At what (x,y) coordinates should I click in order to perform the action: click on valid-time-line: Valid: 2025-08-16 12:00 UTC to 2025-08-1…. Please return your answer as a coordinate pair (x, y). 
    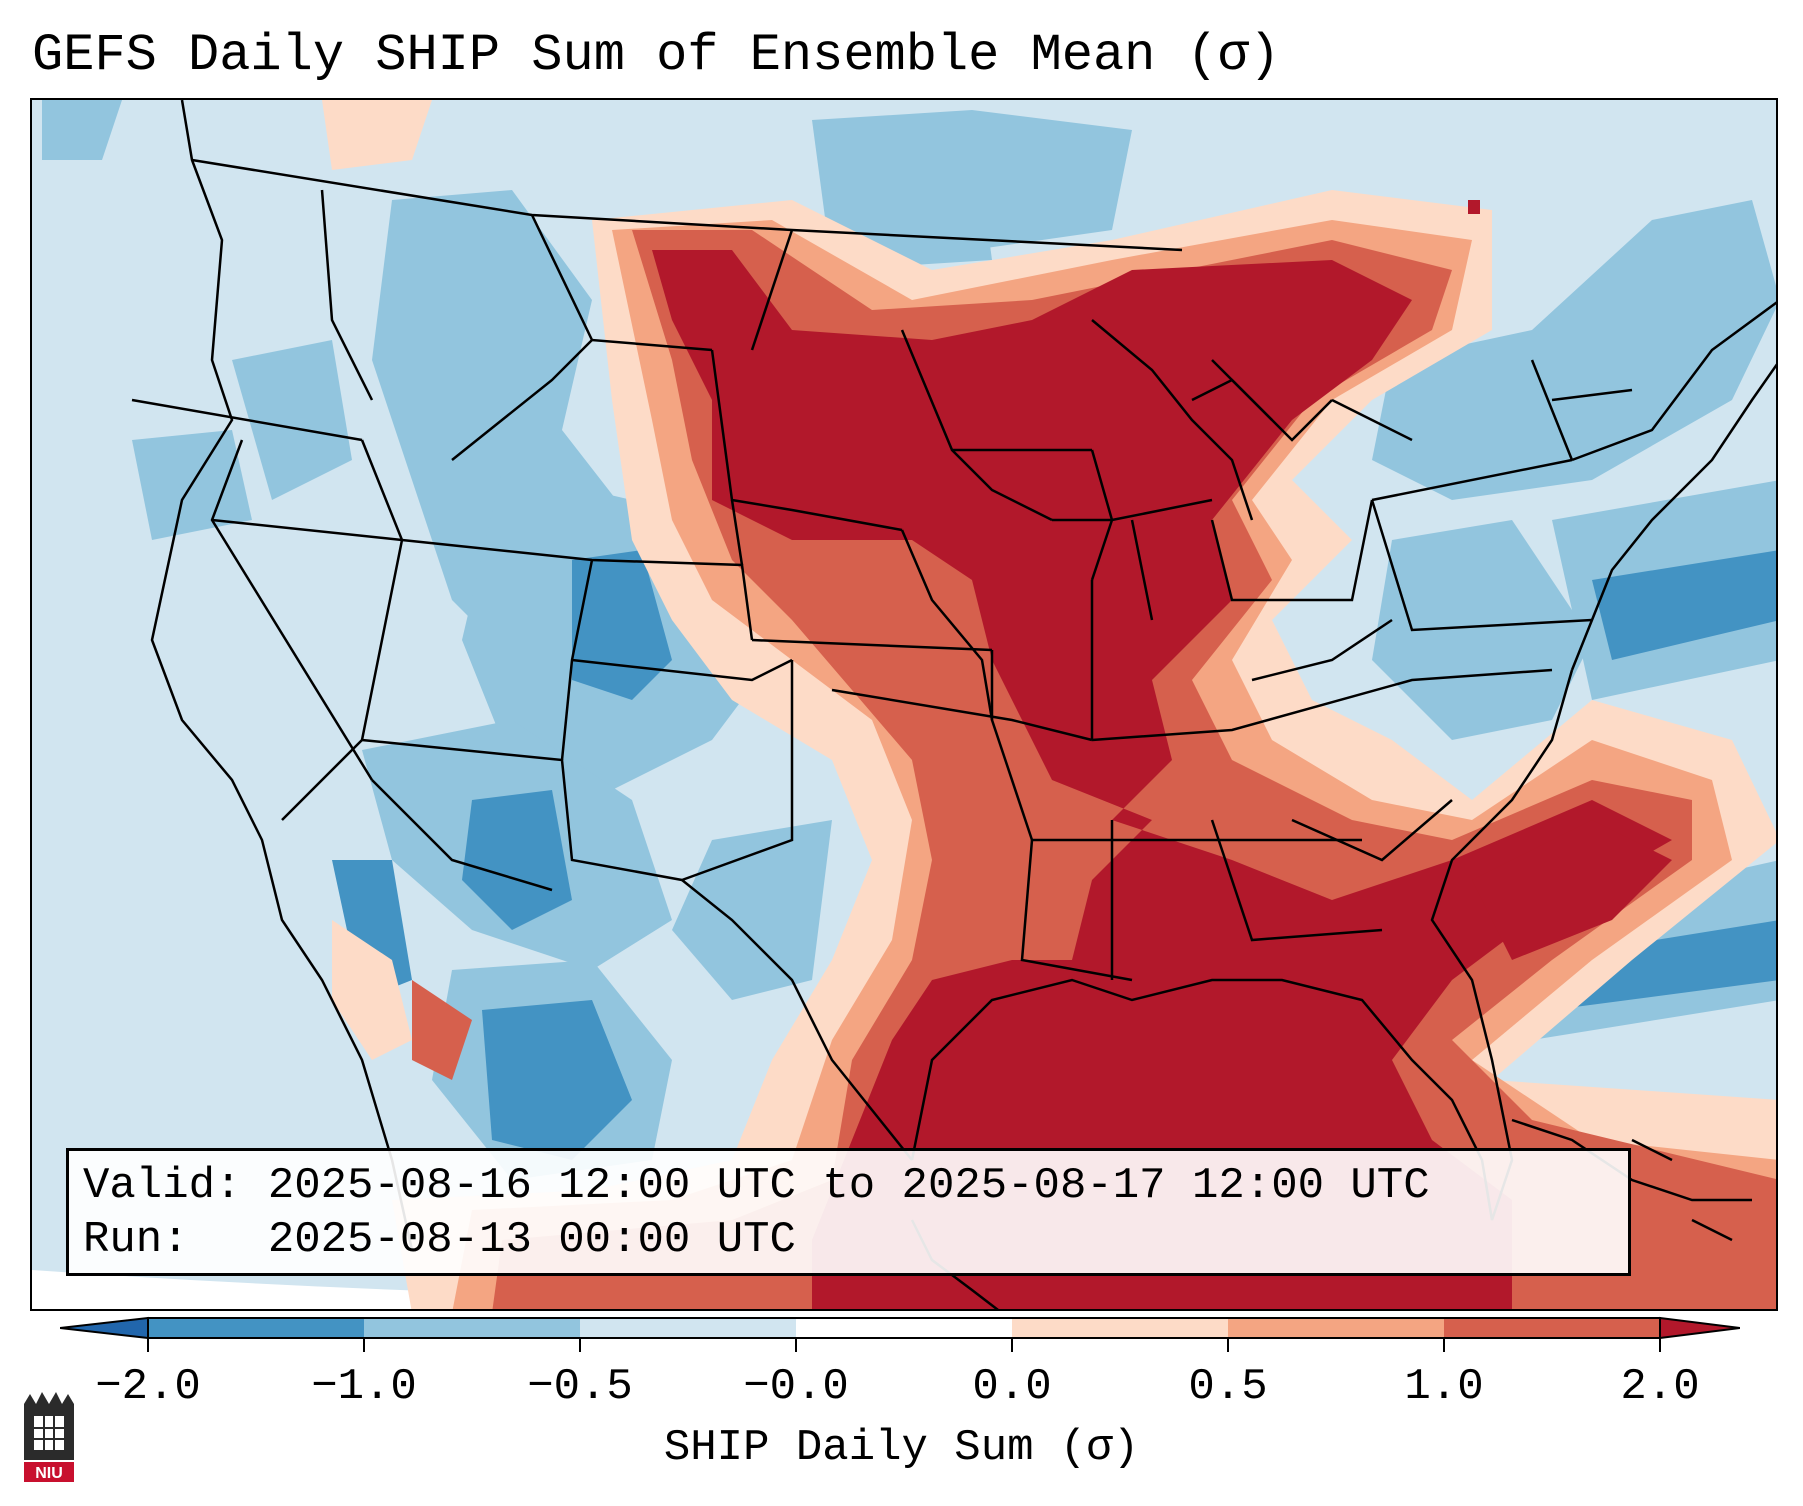
    Looking at the image, I should click on (756, 1186).